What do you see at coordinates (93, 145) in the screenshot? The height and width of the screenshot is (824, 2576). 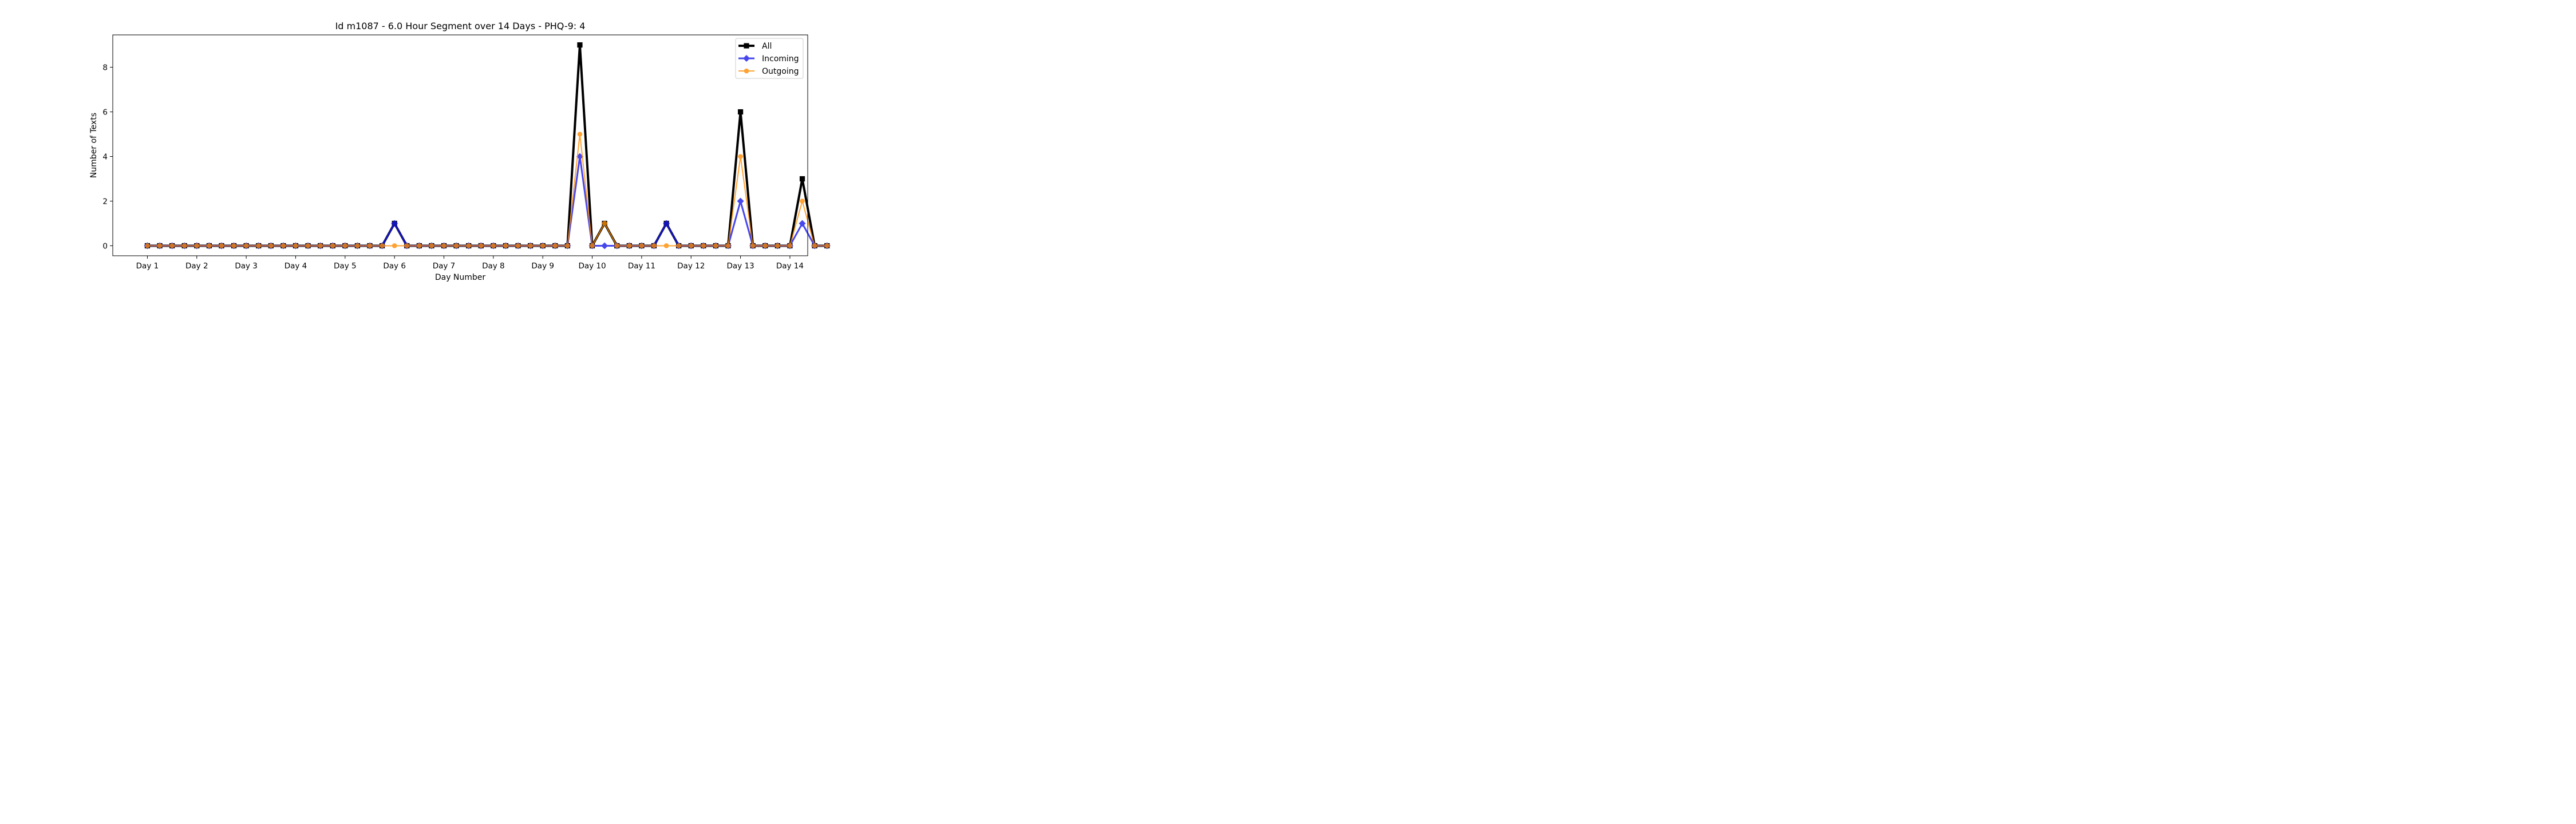 I see `y-axis-label: Number of Texts` at bounding box center [93, 145].